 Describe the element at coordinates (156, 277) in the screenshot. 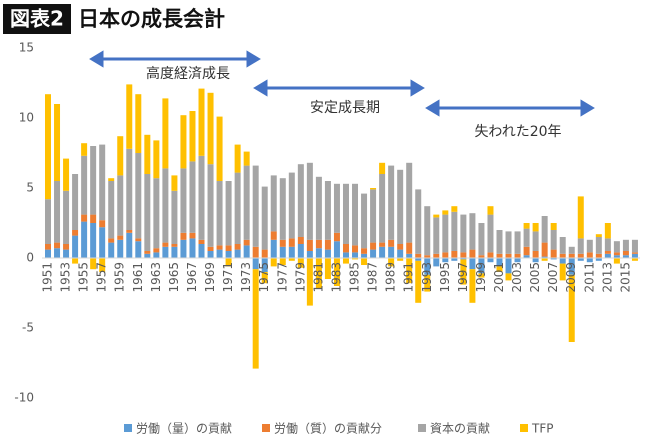

I see `x-tick-label: 1963` at that location.